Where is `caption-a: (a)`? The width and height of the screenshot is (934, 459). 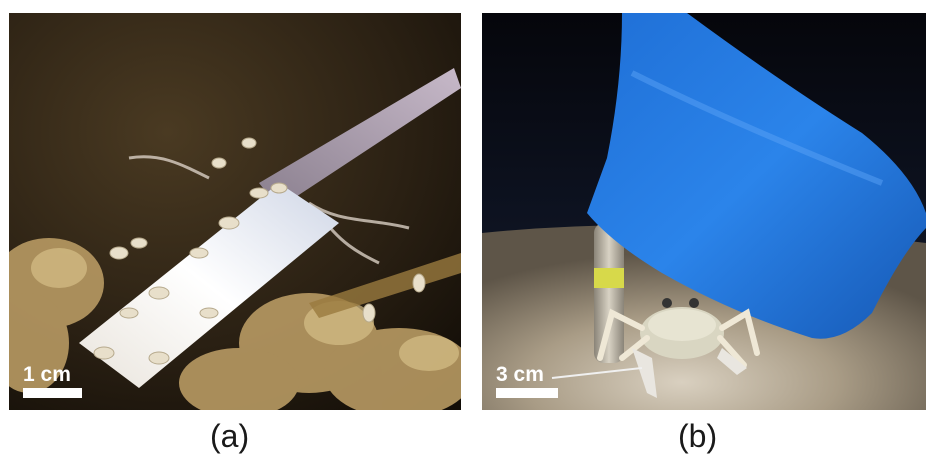 caption-a: (a) is located at coordinates (230, 436).